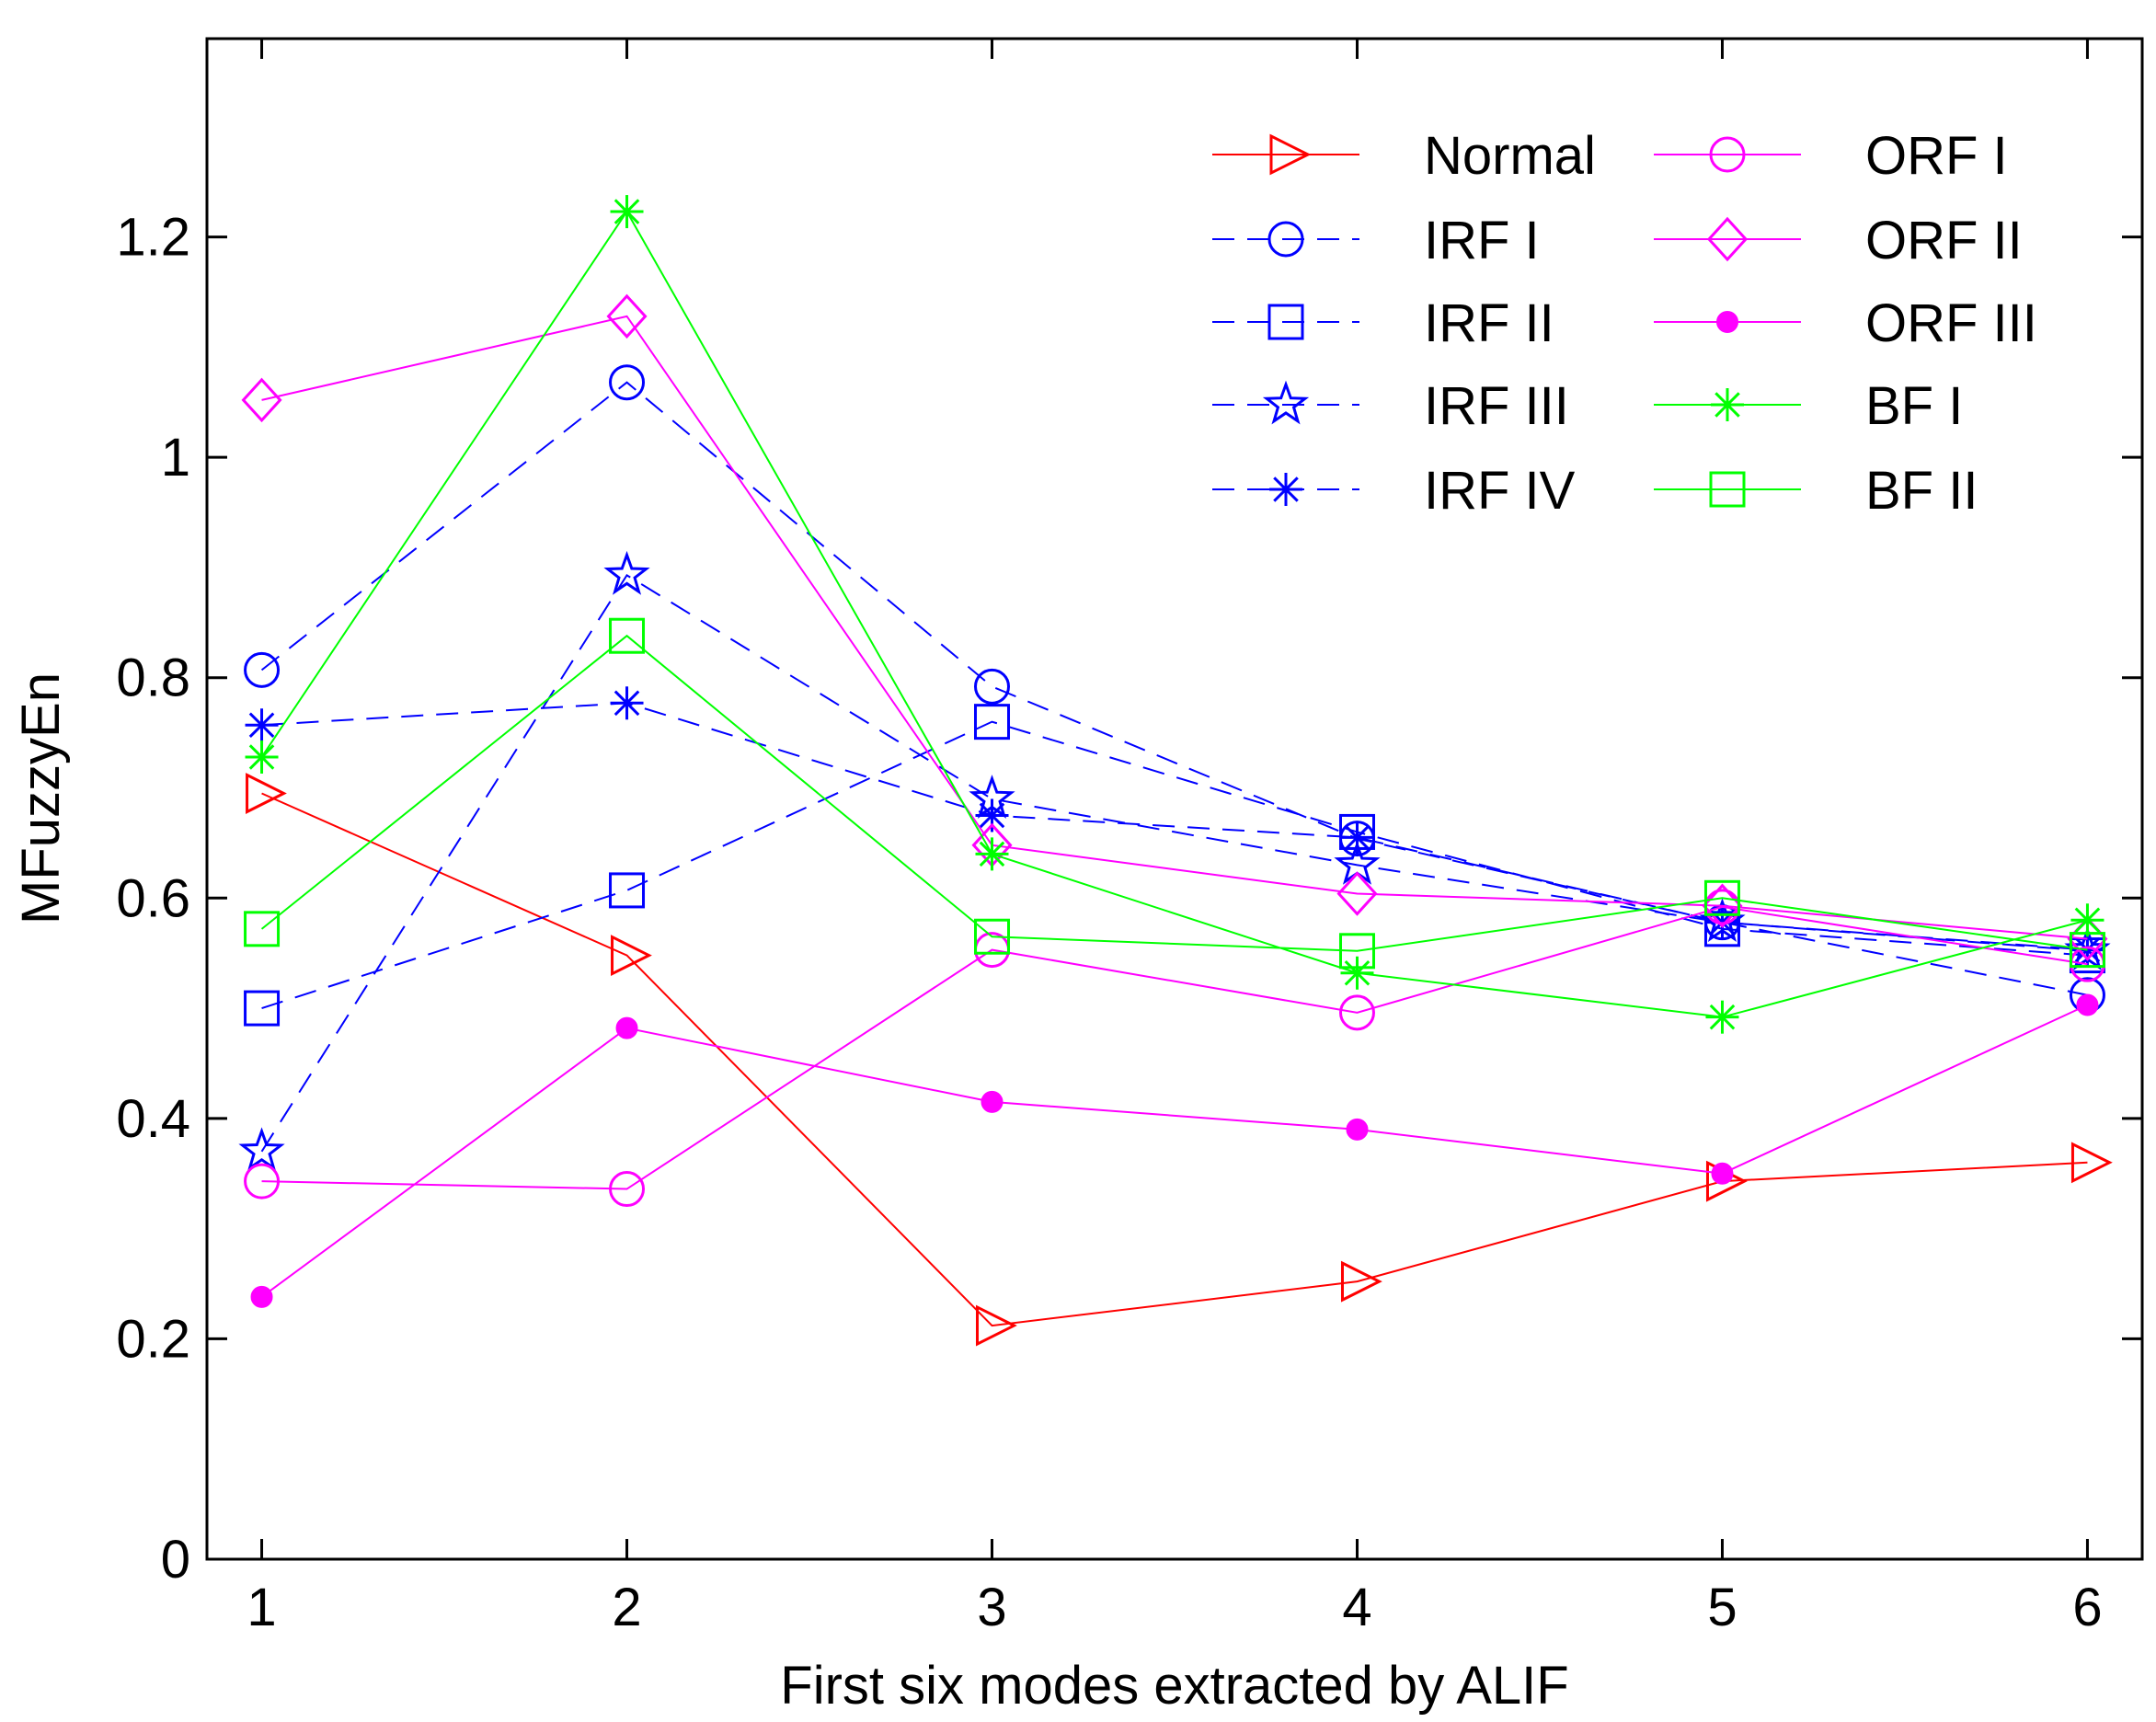 This screenshot has width=2156, height=1722. Describe the element at coordinates (1500, 491) in the screenshot. I see `legend-label: IRF IV` at that location.